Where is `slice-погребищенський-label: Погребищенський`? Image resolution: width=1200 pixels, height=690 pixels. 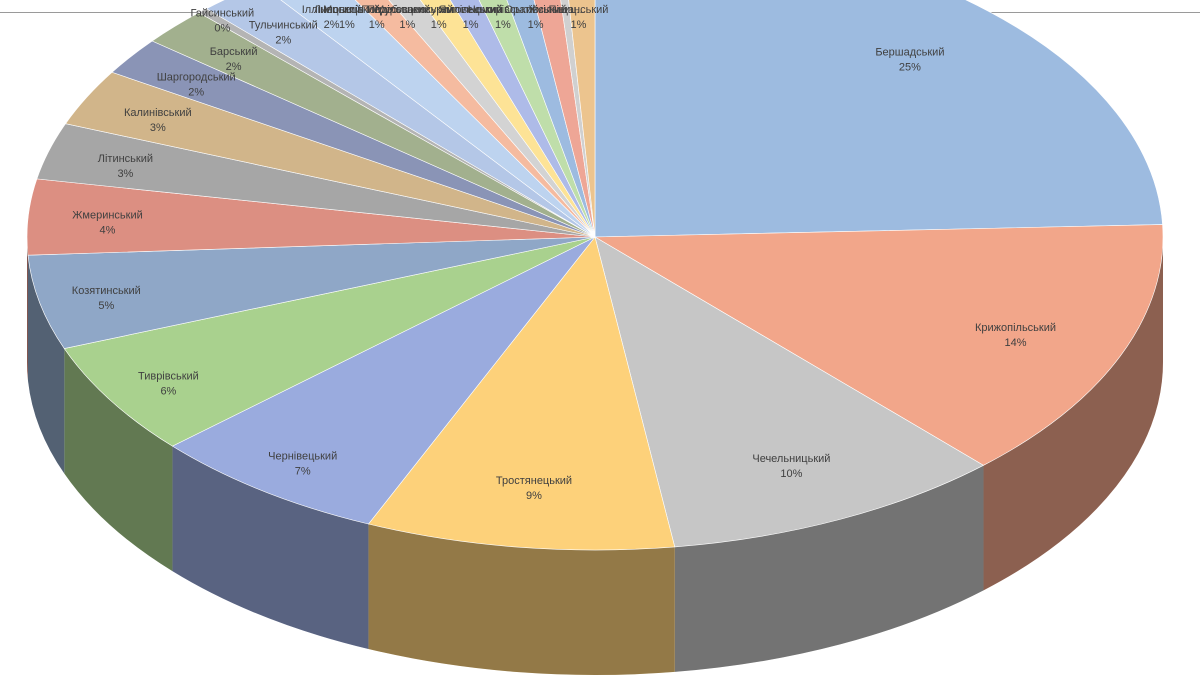 slice-погребищенський-label: Погребищенський is located at coordinates (407, 10).